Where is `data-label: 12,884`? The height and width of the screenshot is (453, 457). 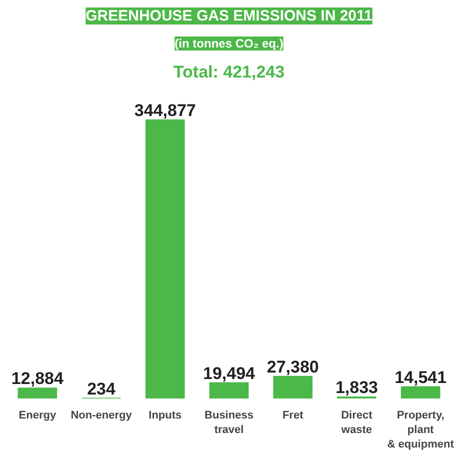 data-label: 12,884 is located at coordinates (37, 378).